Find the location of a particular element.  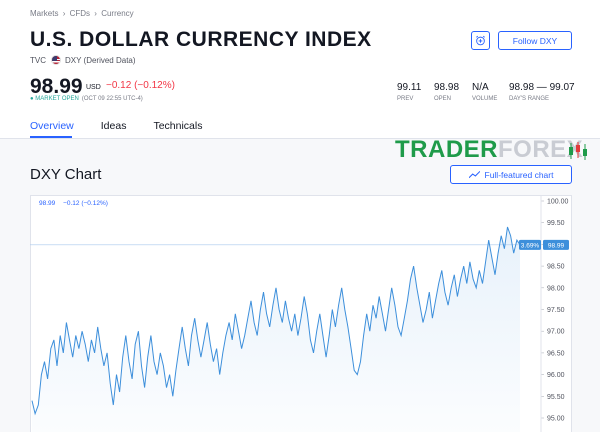

follow-button: Follow DXY is located at coordinates (535, 40).